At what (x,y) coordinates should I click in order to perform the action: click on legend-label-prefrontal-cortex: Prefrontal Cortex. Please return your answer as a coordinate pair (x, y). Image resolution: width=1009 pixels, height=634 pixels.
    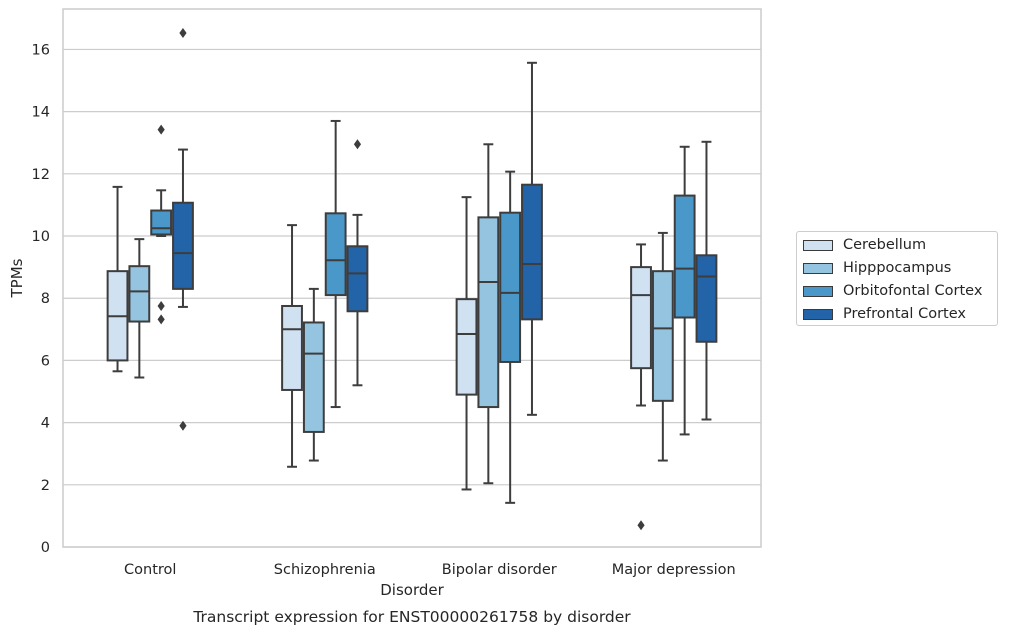
    Looking at the image, I should click on (904, 314).